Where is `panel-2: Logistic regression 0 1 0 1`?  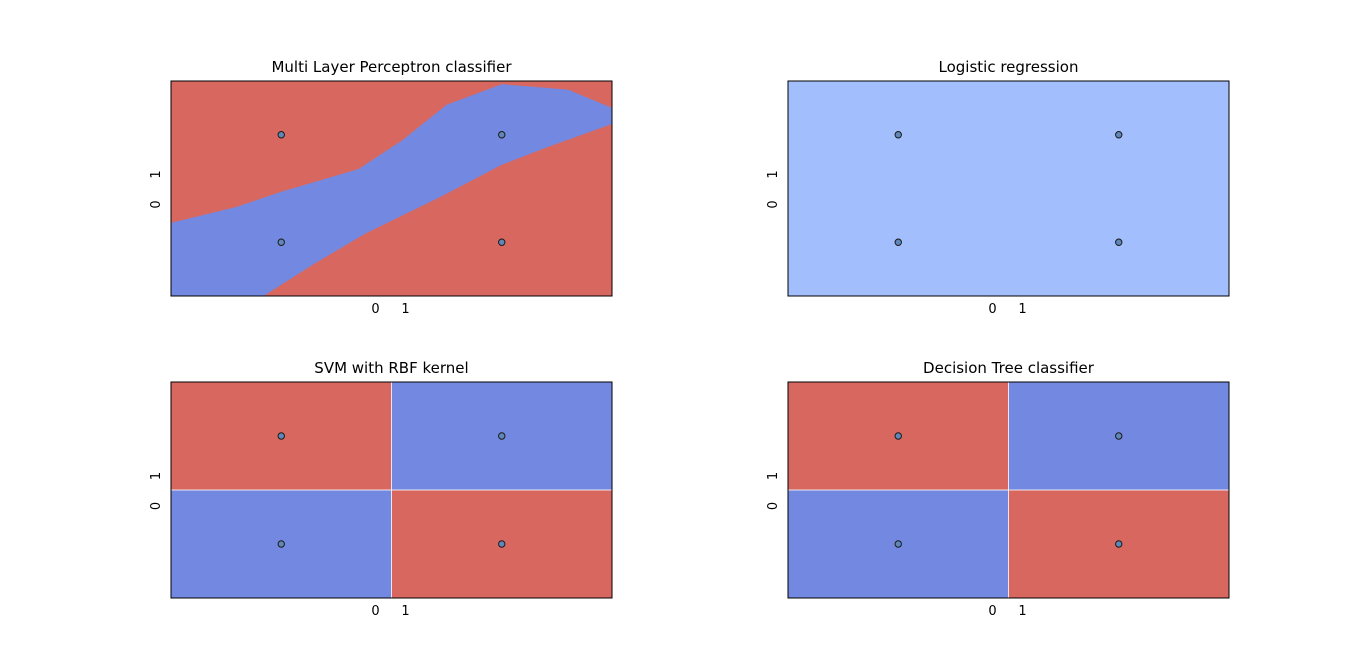 panel-2: Logistic regression 0 1 0 1 is located at coordinates (998, 187).